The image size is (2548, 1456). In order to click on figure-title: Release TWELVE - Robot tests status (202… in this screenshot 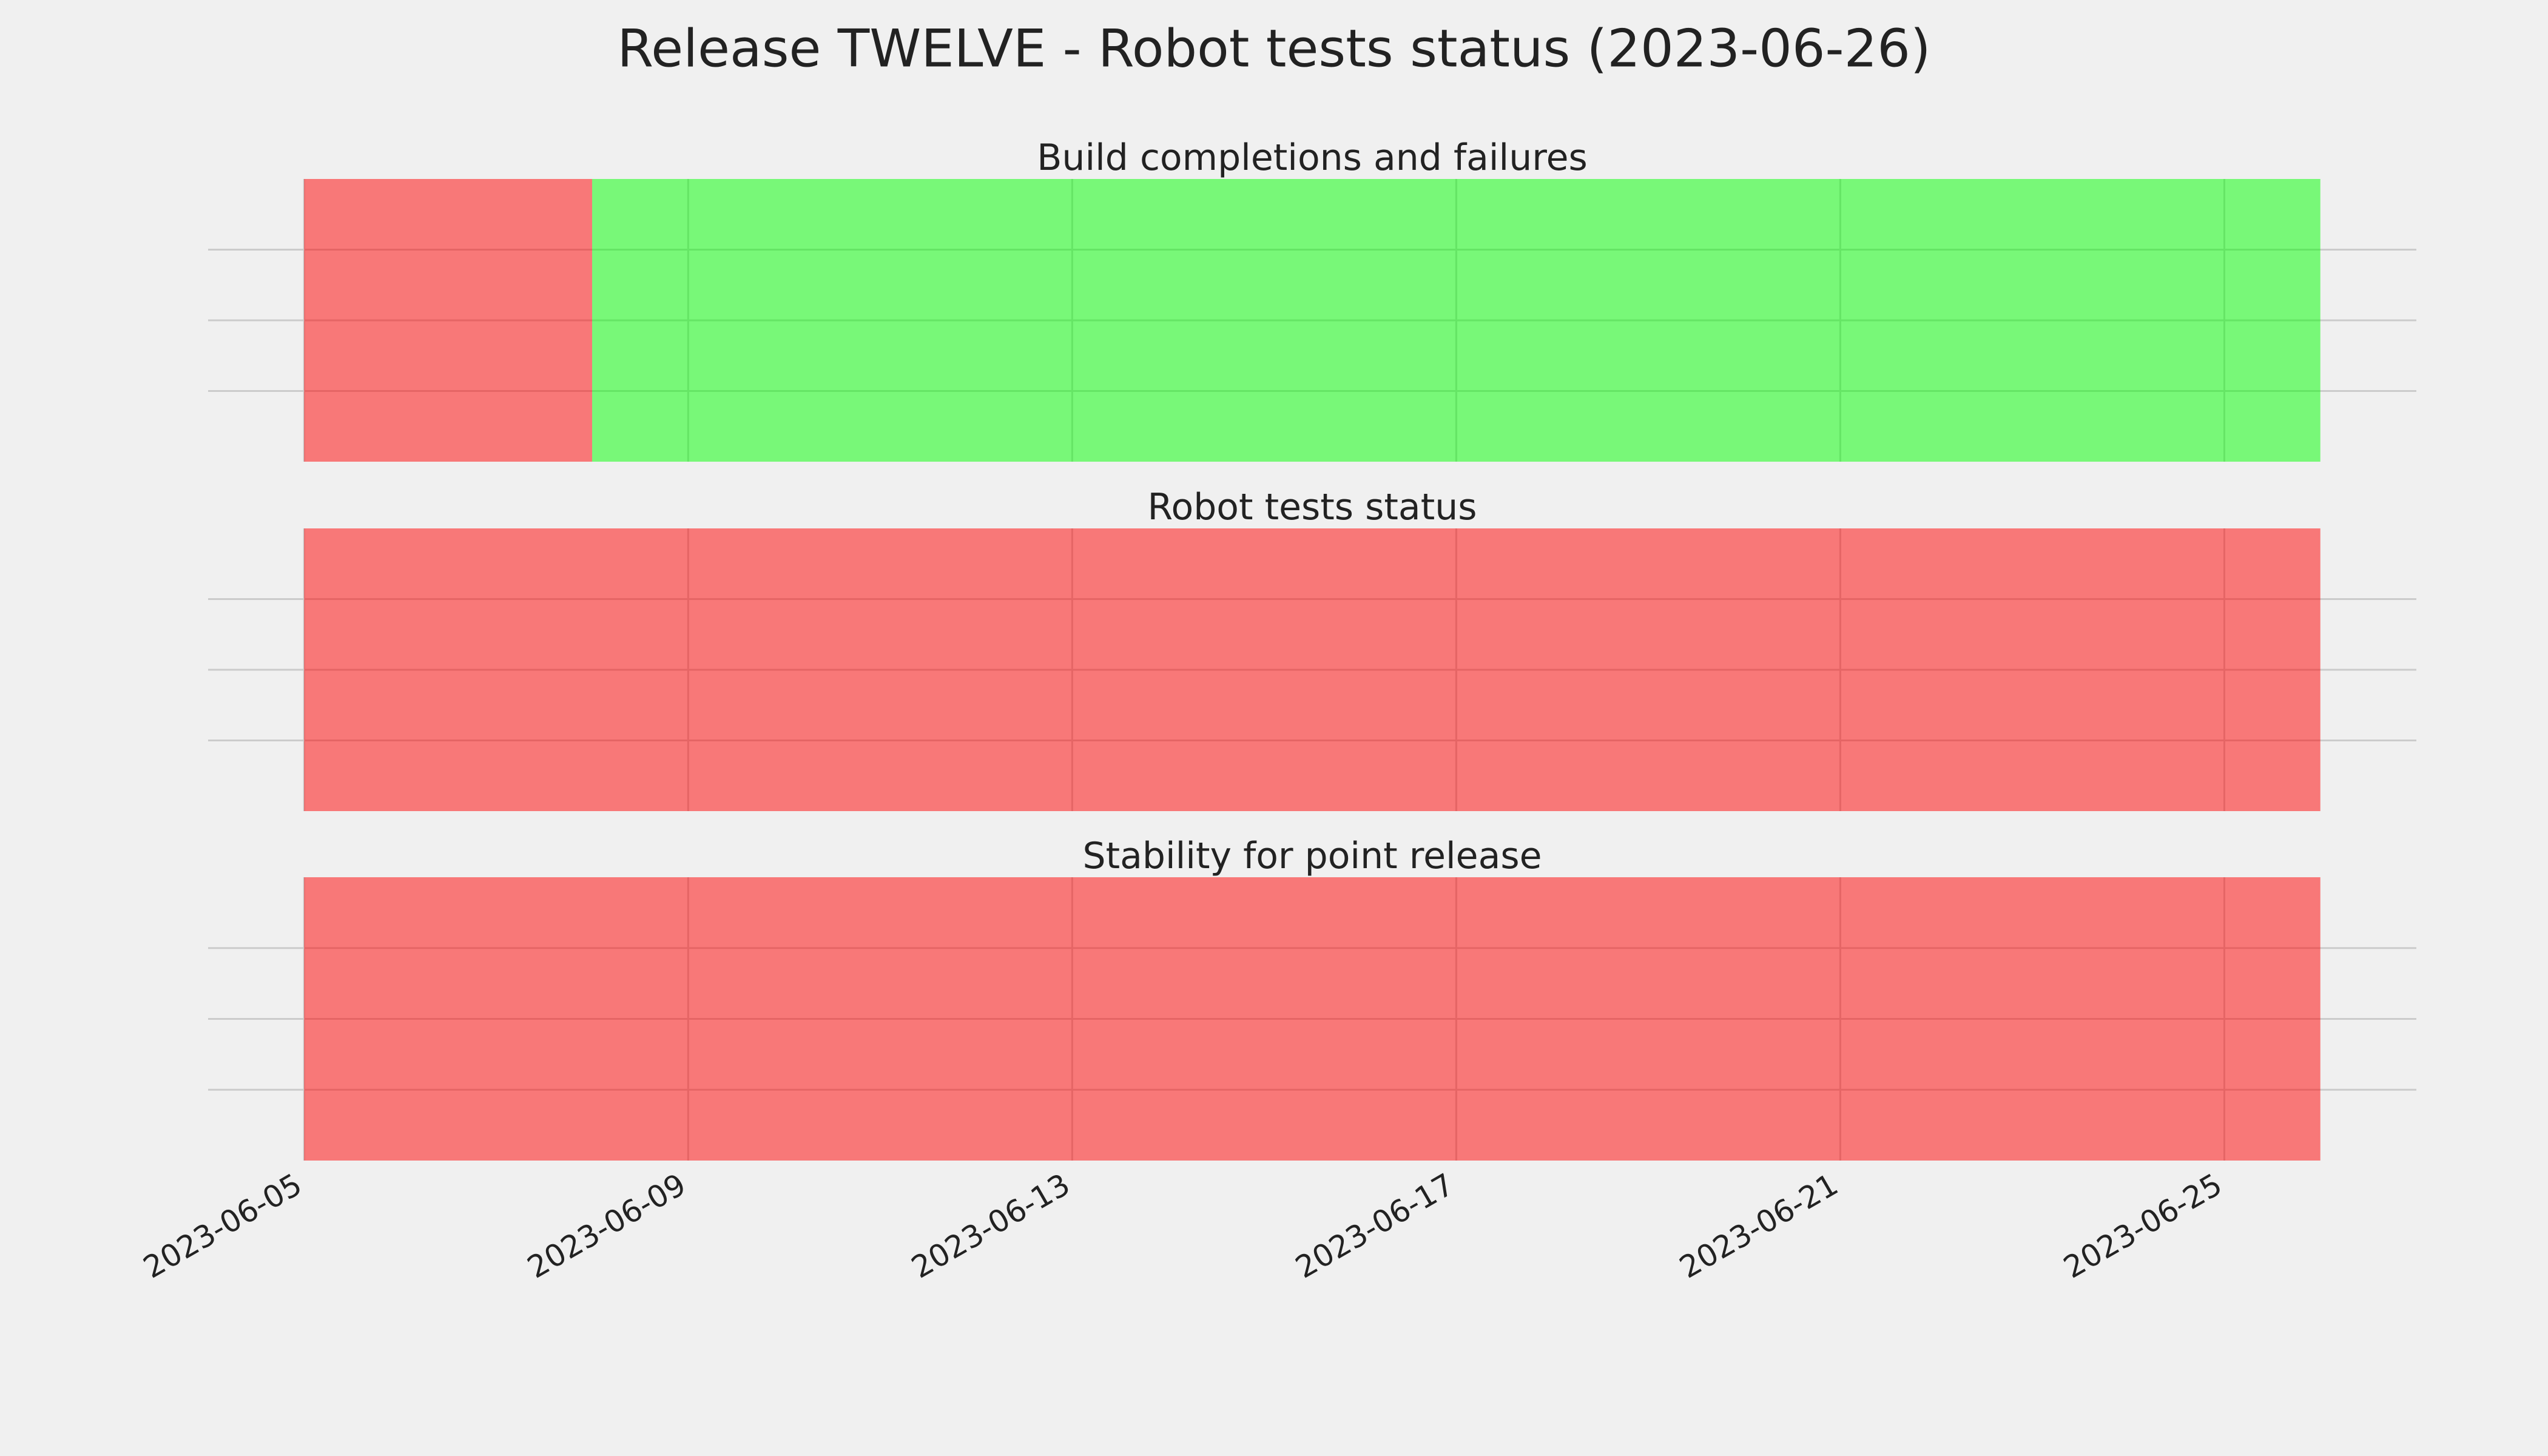, I will do `click(1273, 48)`.